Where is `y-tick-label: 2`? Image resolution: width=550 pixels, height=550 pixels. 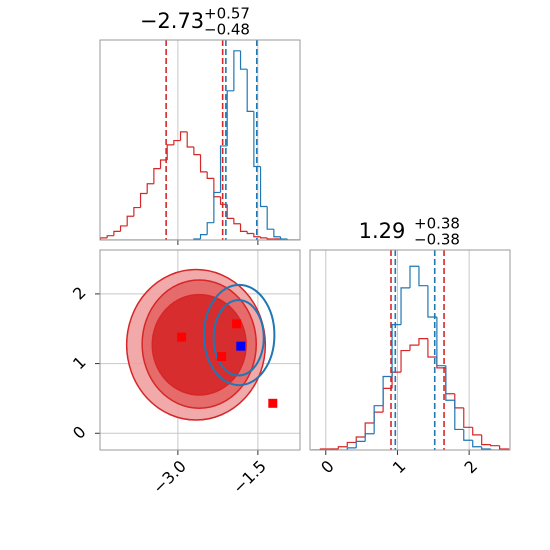 y-tick-label: 2 is located at coordinates (79, 293).